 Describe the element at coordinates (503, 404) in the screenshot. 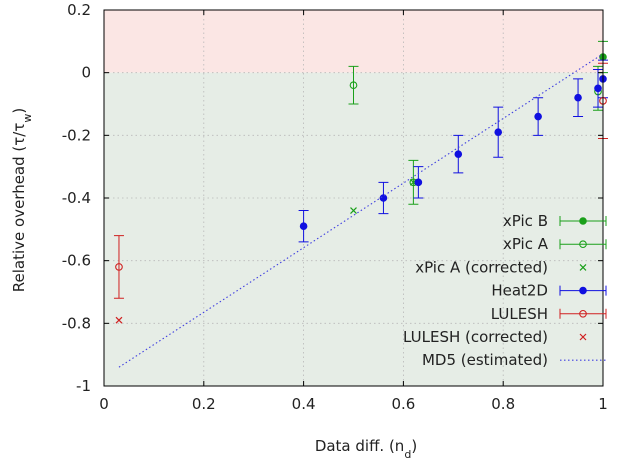

I see `x-tick-label-4: 0.8` at that location.